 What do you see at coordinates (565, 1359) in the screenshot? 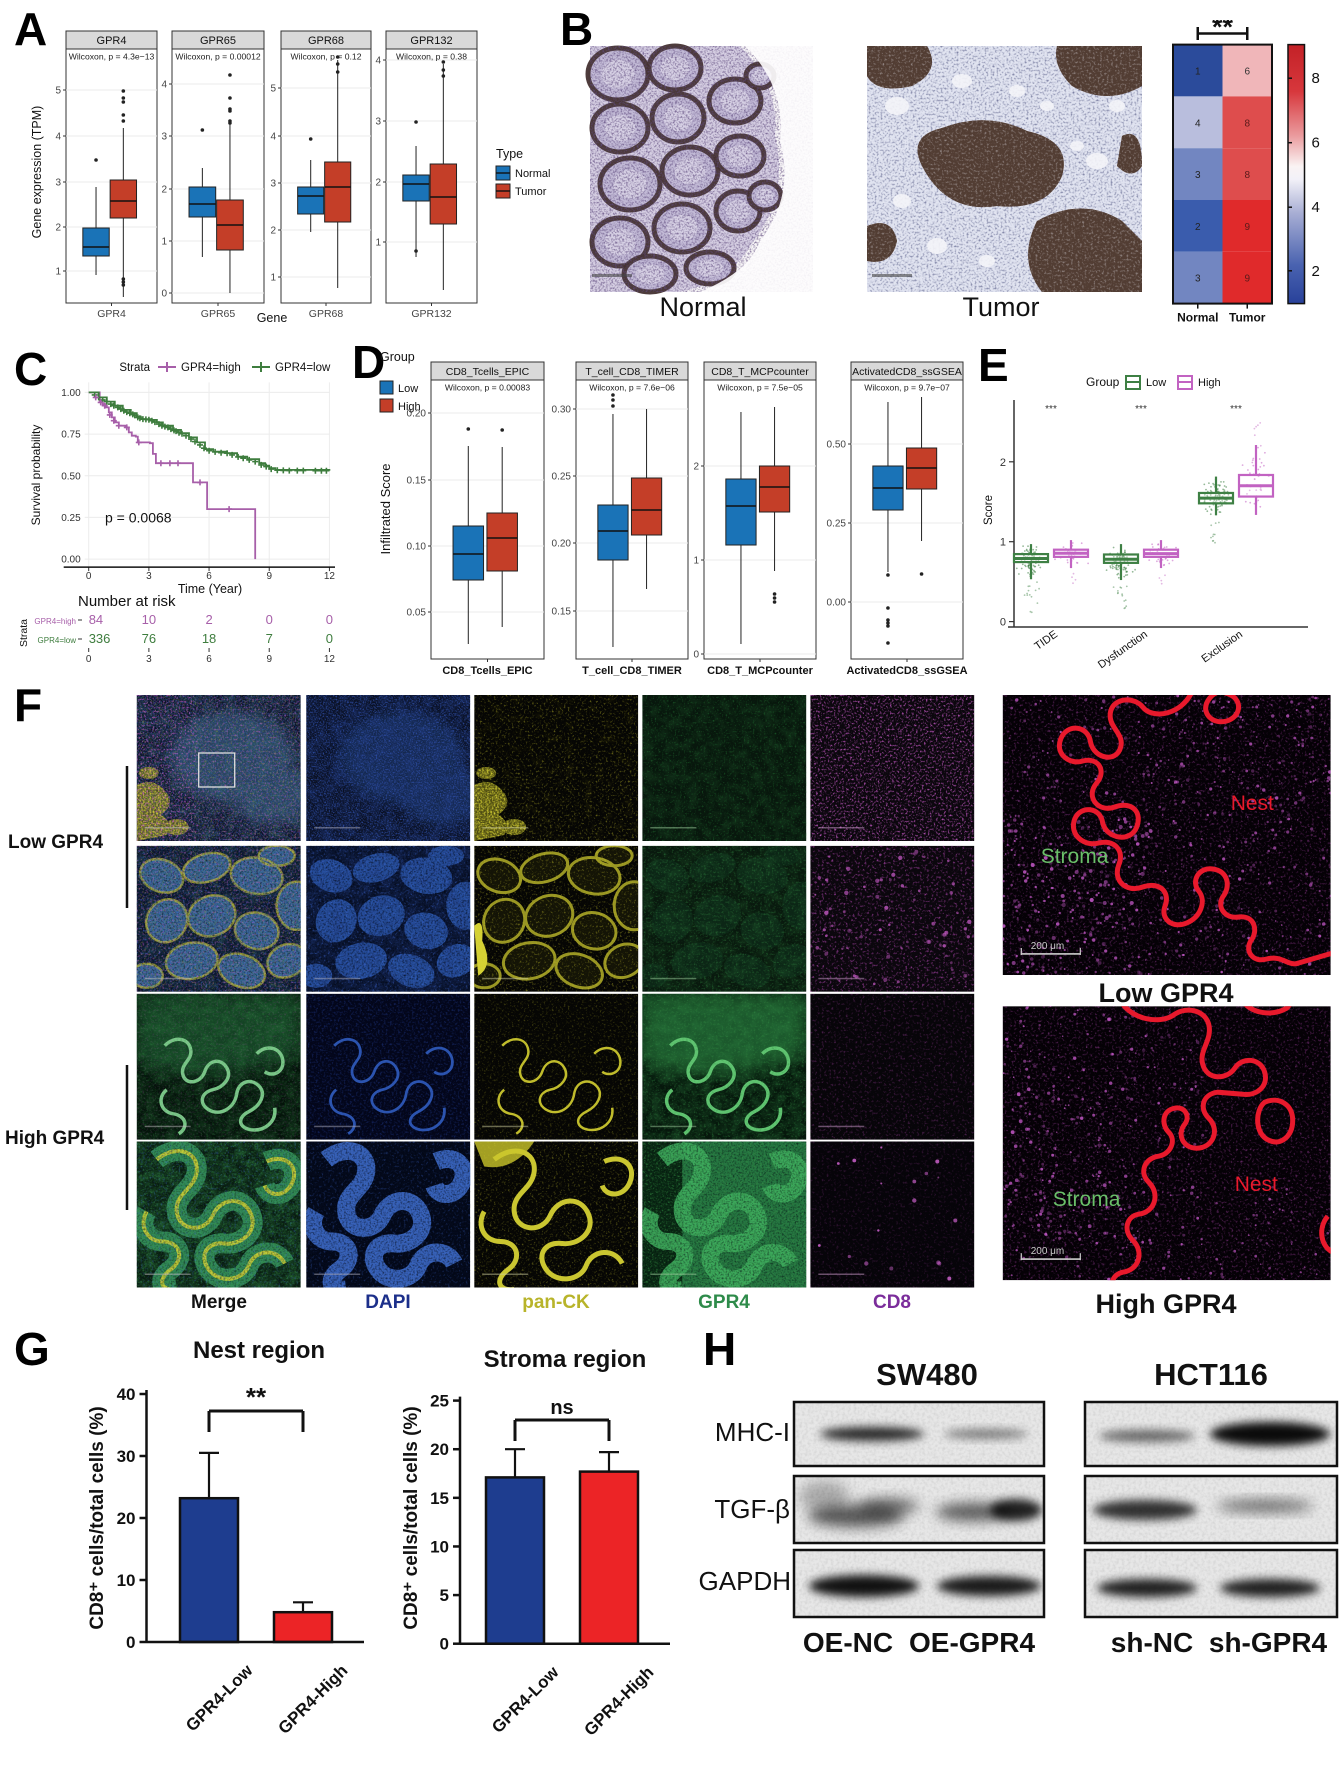
I see `svg-text: Stroma region` at bounding box center [565, 1359].